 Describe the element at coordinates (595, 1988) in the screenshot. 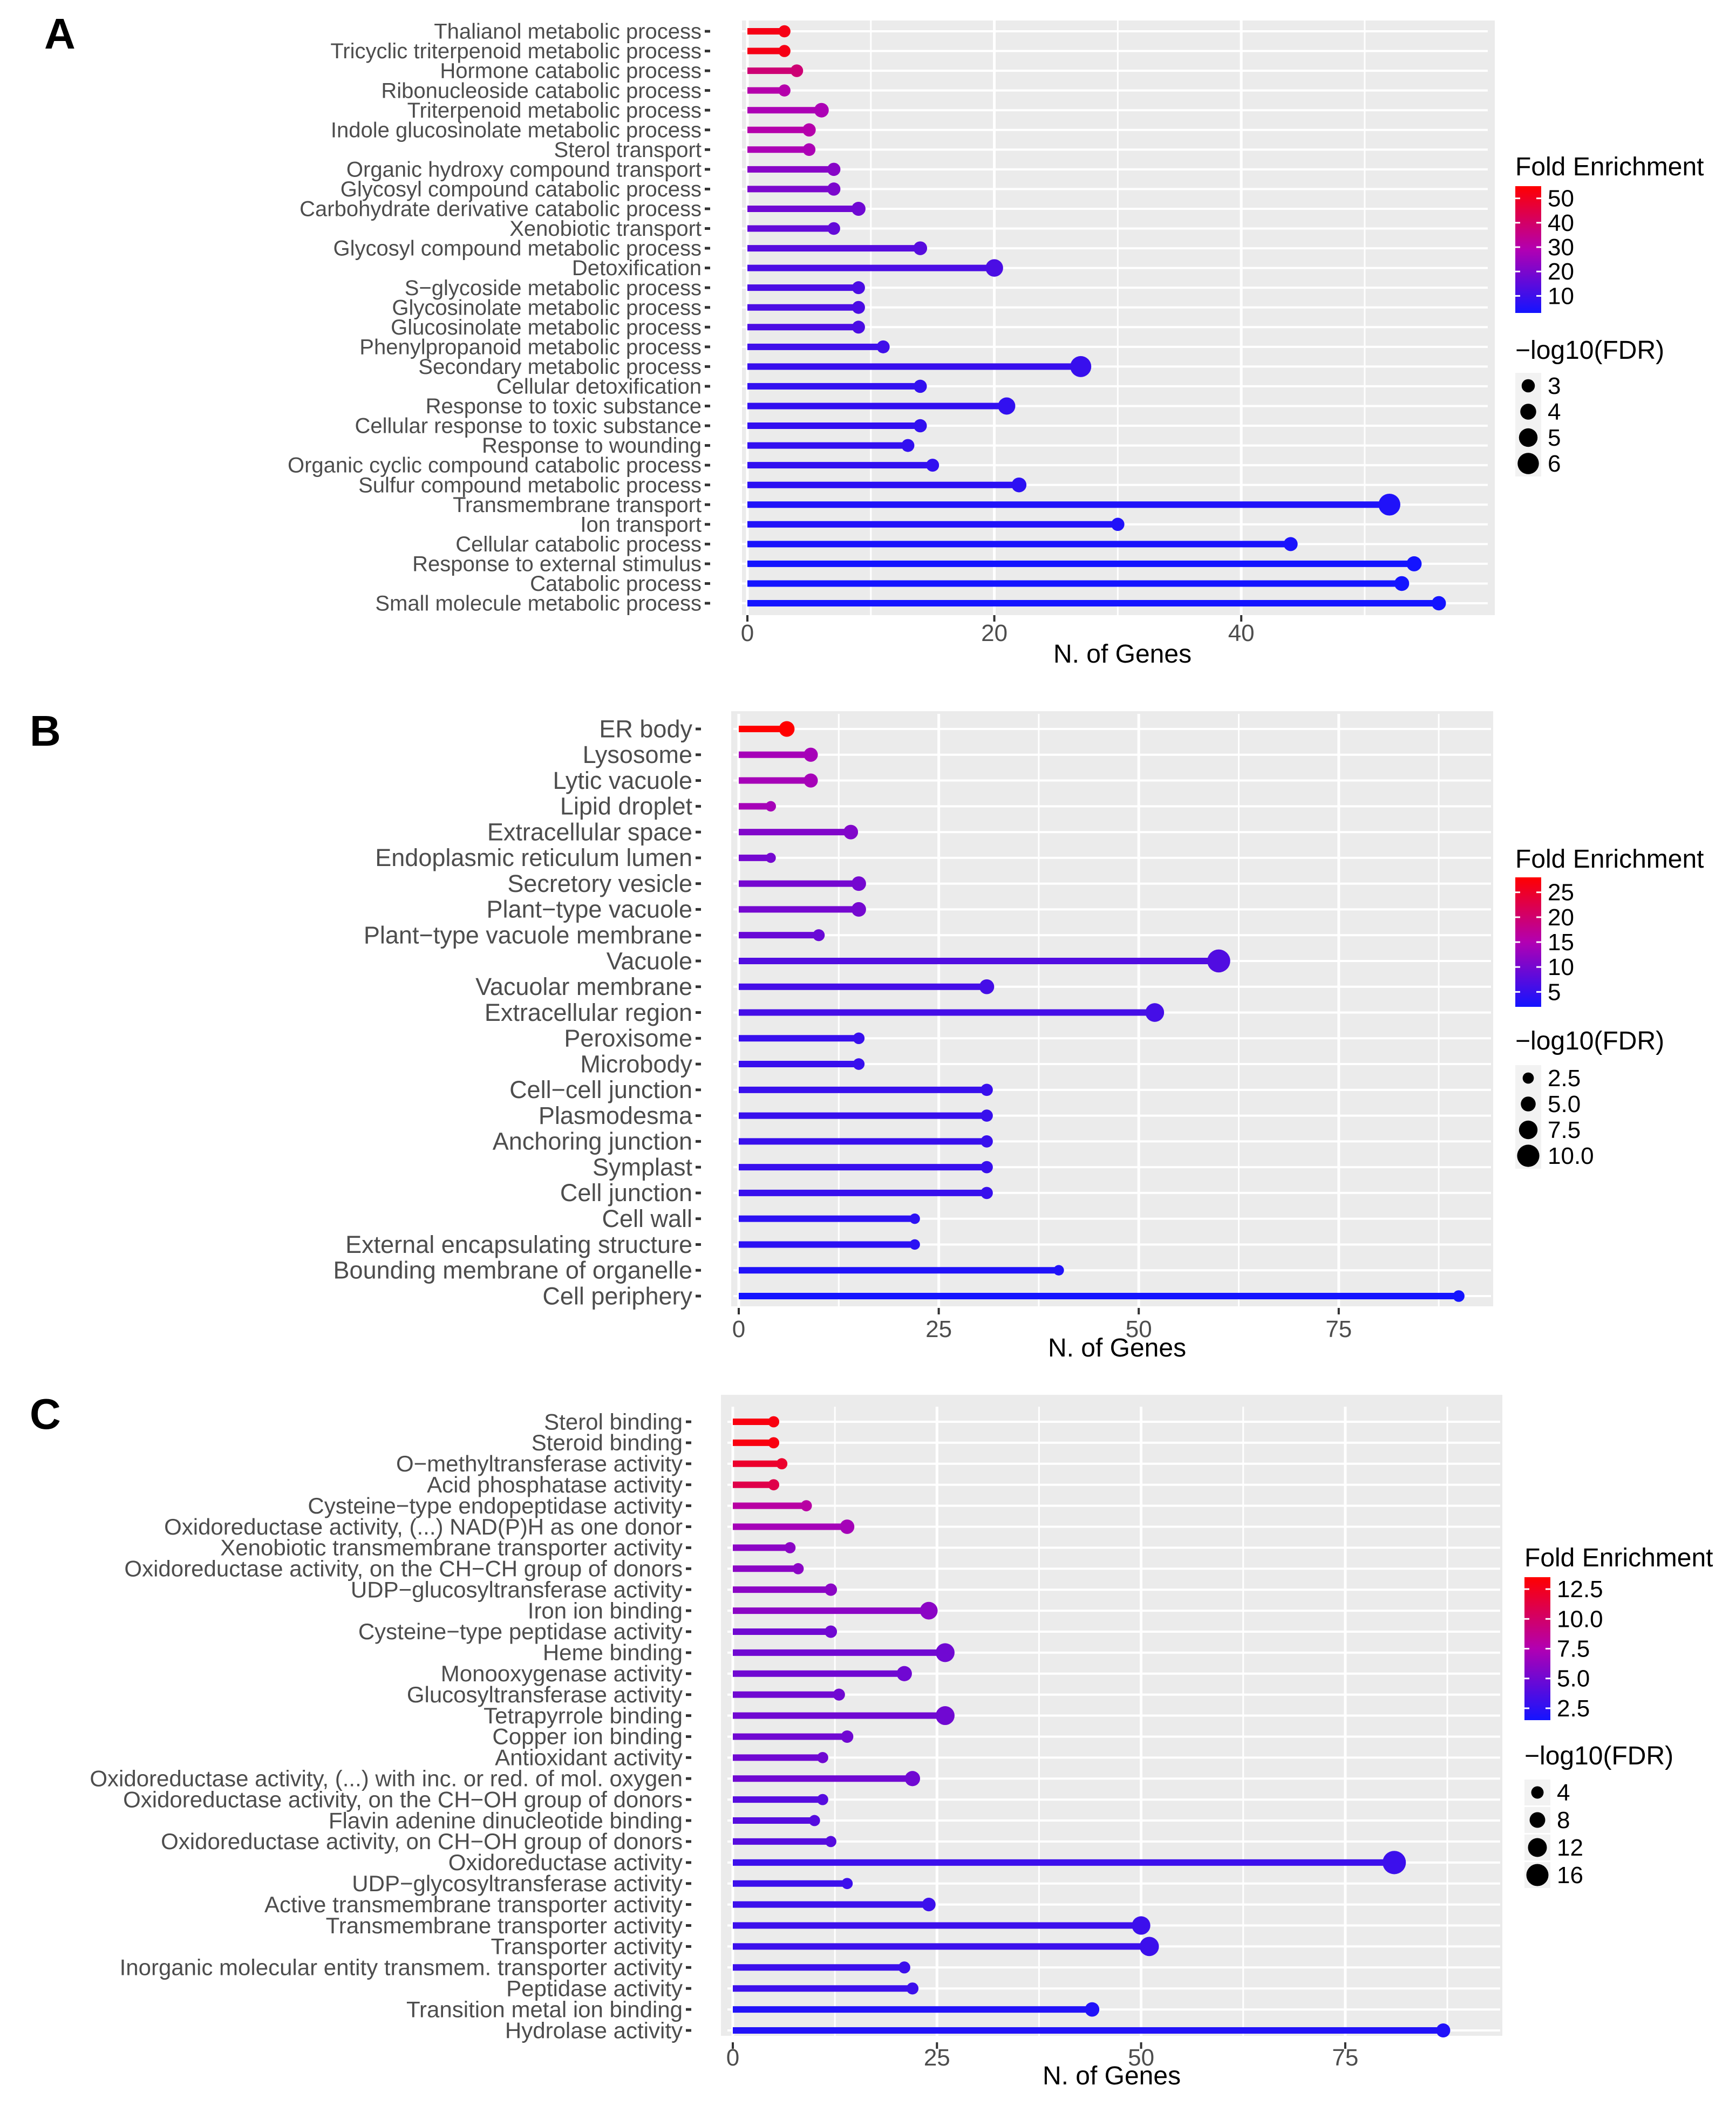

I see `panel-c-category-label: Peptidase activity` at that location.